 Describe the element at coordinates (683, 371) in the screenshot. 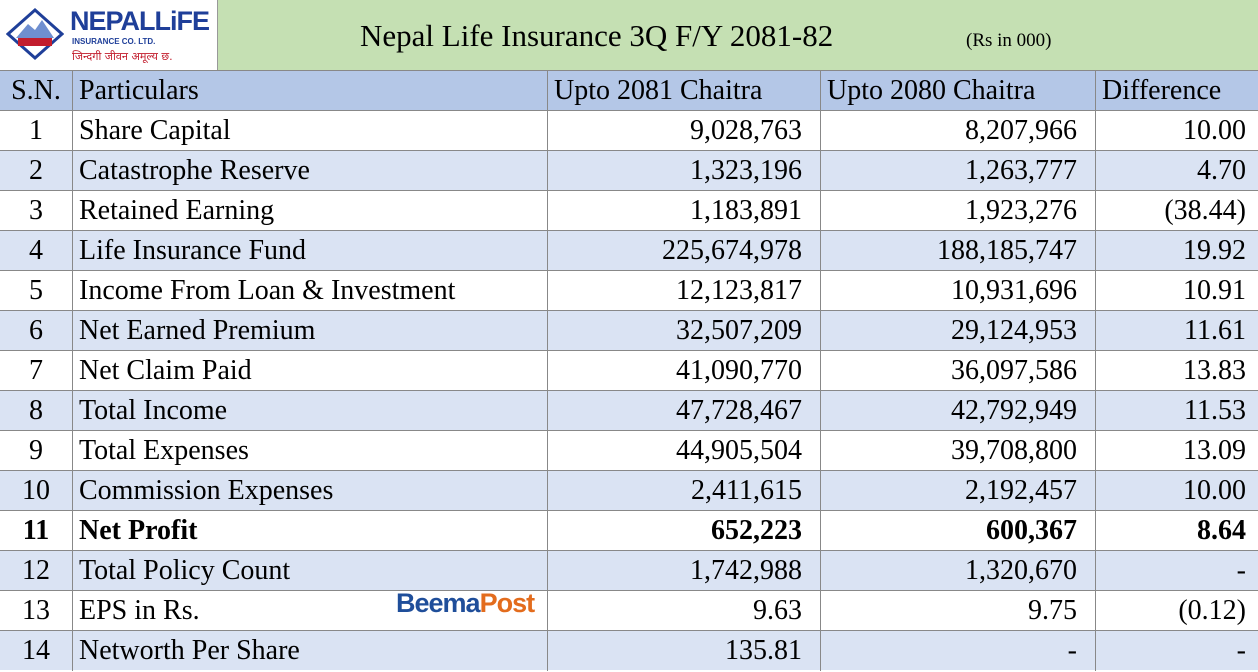

I see `table-cell: 41,090,770` at that location.